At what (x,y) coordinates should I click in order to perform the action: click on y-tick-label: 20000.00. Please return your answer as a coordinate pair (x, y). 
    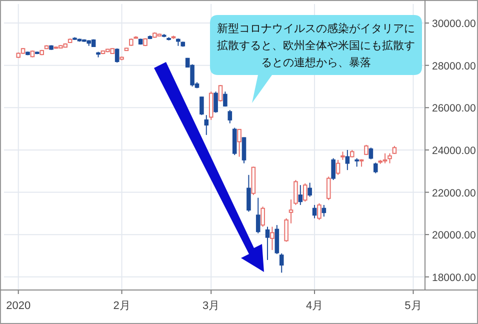
    Looking at the image, I should click on (454, 236).